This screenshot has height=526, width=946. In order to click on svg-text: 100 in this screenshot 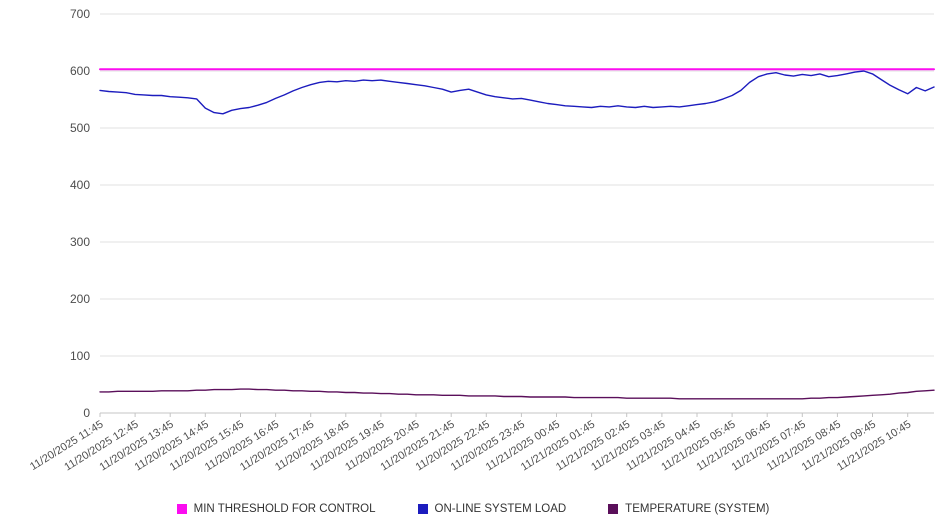, I will do `click(80, 356)`.